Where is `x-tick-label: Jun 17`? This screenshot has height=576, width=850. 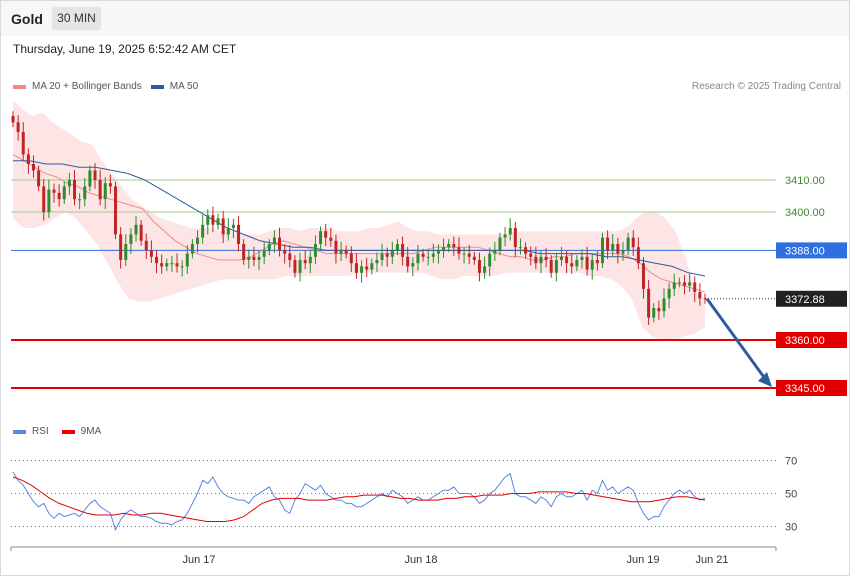
x-tick-label: Jun 17 is located at coordinates (198, 560).